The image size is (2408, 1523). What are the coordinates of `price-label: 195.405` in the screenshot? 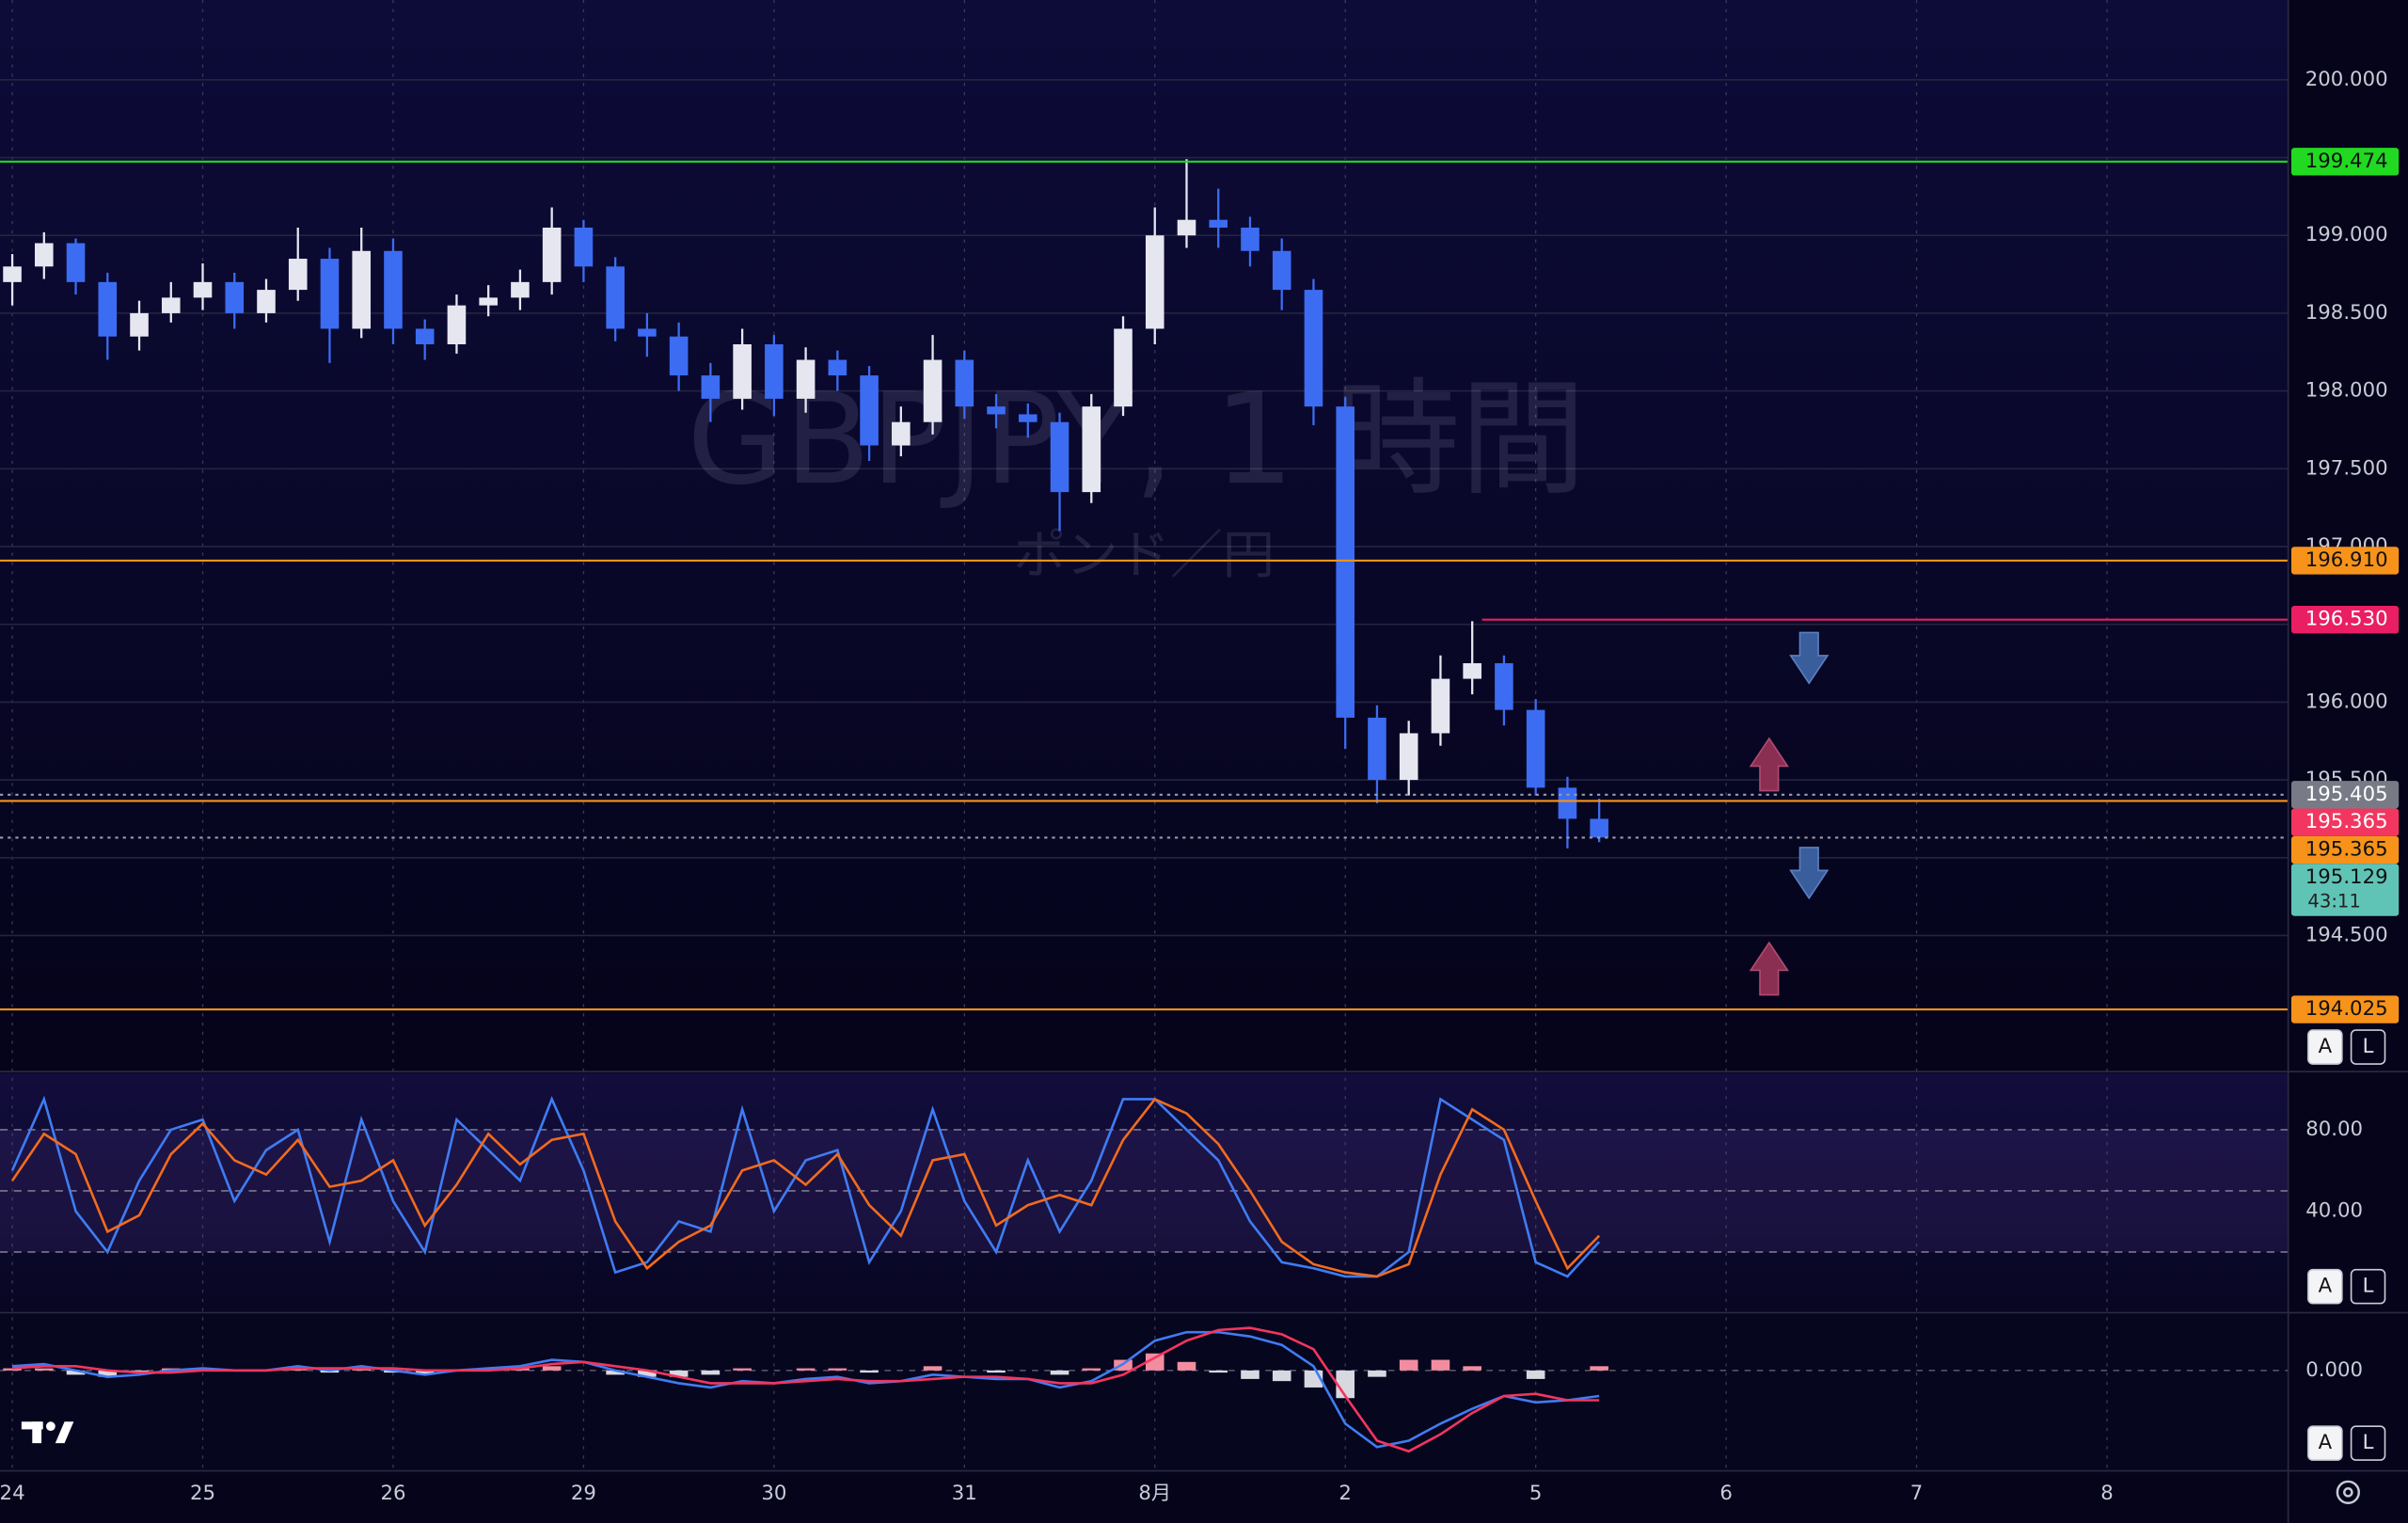 It's located at (2347, 794).